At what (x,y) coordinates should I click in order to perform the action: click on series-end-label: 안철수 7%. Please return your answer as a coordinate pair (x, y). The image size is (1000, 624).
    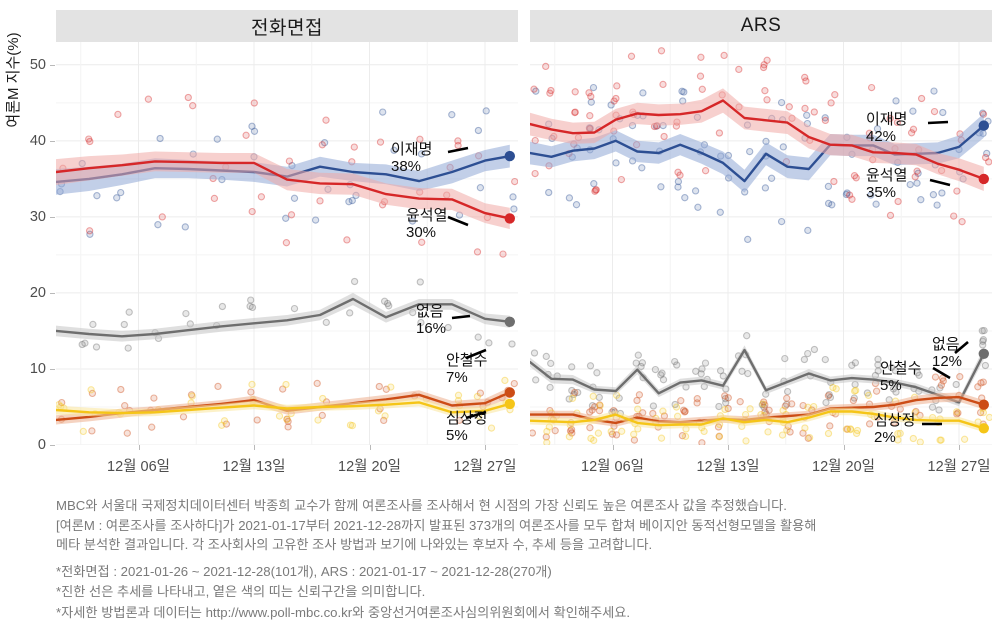
    Looking at the image, I should click on (466, 369).